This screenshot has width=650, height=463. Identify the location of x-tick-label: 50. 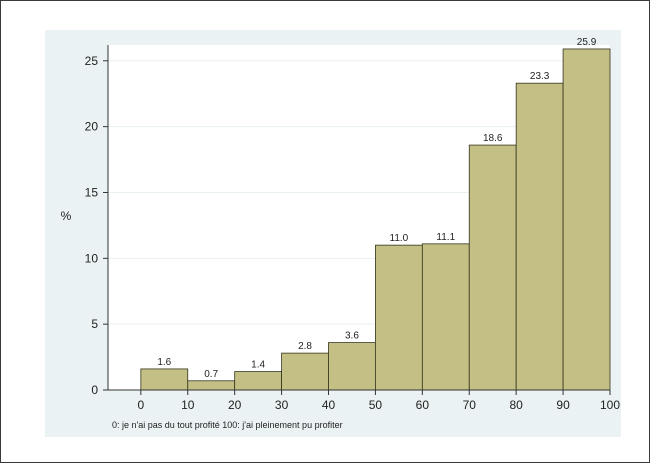
(376, 405).